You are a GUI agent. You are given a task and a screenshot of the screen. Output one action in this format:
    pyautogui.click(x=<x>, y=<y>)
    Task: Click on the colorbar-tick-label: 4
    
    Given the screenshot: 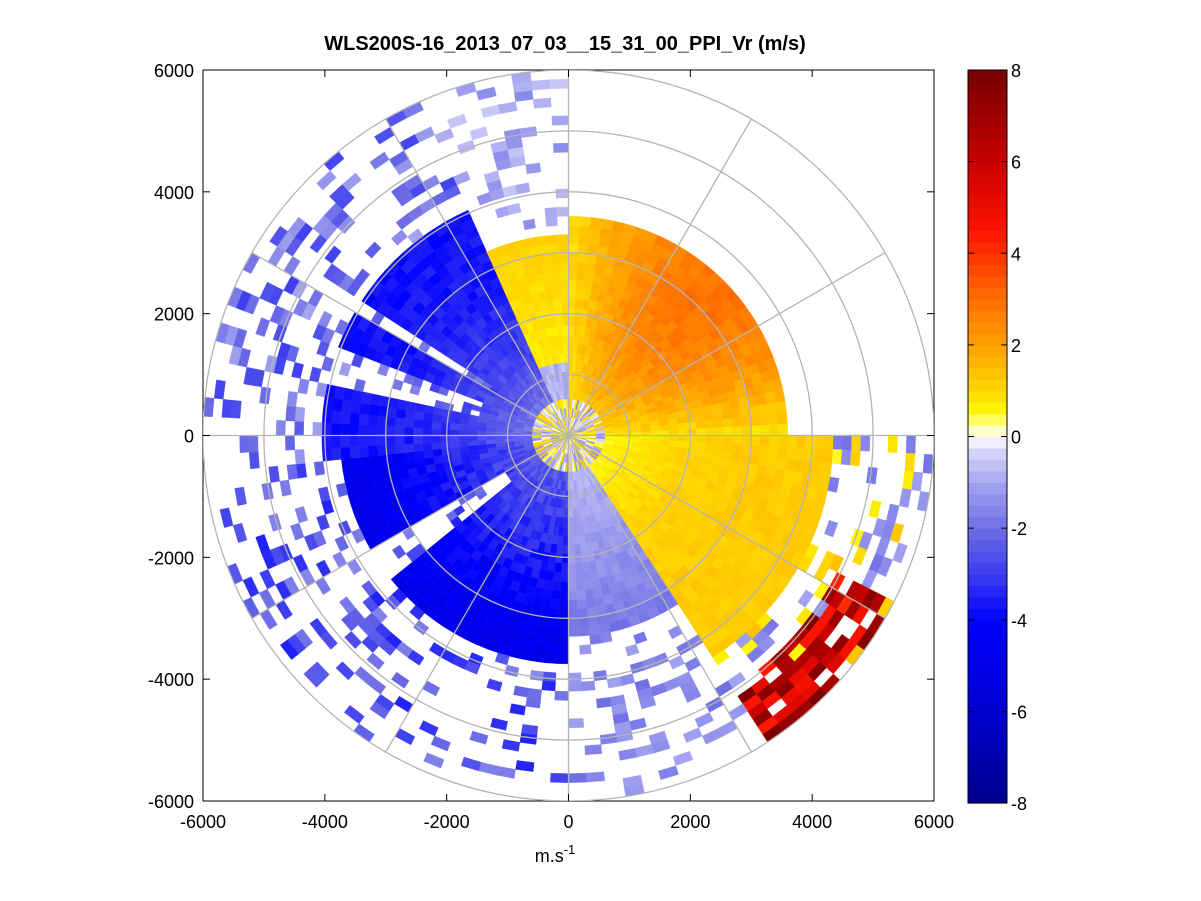 What is the action you would take?
    pyautogui.click(x=1016, y=254)
    